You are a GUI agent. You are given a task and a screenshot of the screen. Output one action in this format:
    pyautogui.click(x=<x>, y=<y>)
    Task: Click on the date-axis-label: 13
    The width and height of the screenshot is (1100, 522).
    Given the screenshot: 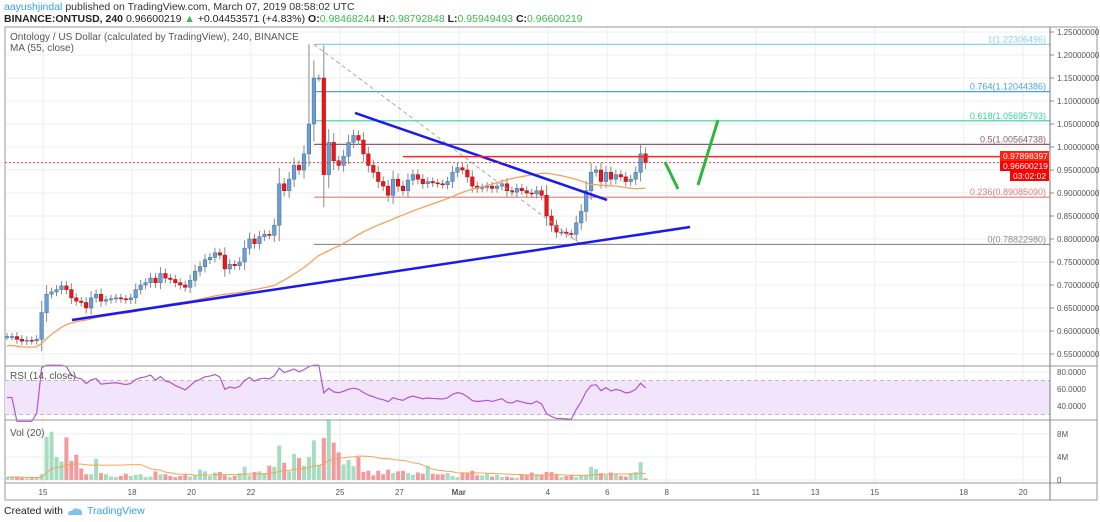 What is the action you would take?
    pyautogui.click(x=815, y=492)
    